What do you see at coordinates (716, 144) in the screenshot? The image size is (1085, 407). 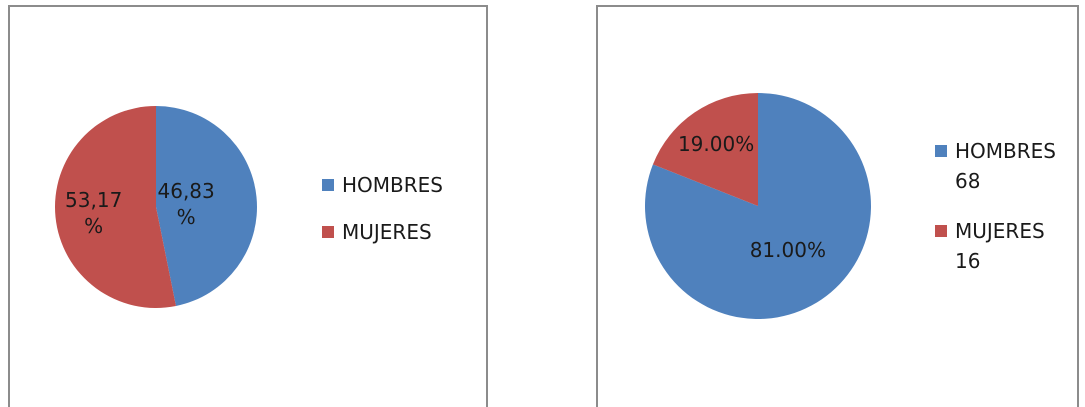 I see `data-label: 19.00%` at bounding box center [716, 144].